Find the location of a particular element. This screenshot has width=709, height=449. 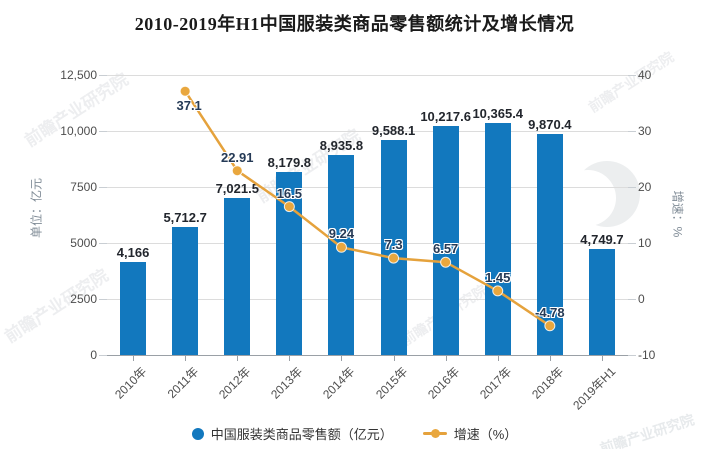

bar-value-label: 4,166 is located at coordinates (133, 252).